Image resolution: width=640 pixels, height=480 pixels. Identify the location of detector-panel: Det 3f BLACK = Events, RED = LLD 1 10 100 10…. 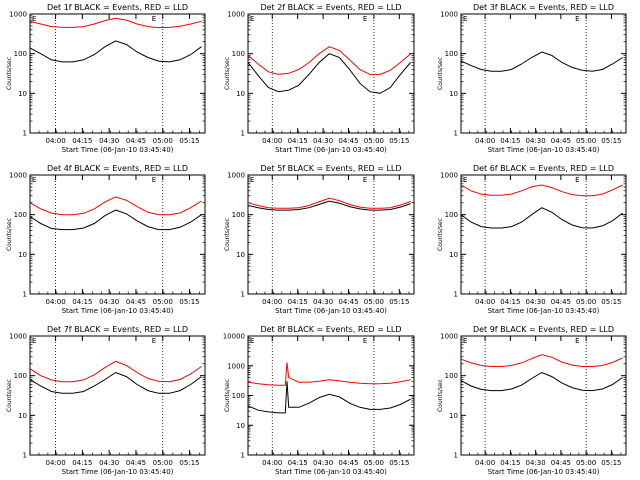
(532, 78).